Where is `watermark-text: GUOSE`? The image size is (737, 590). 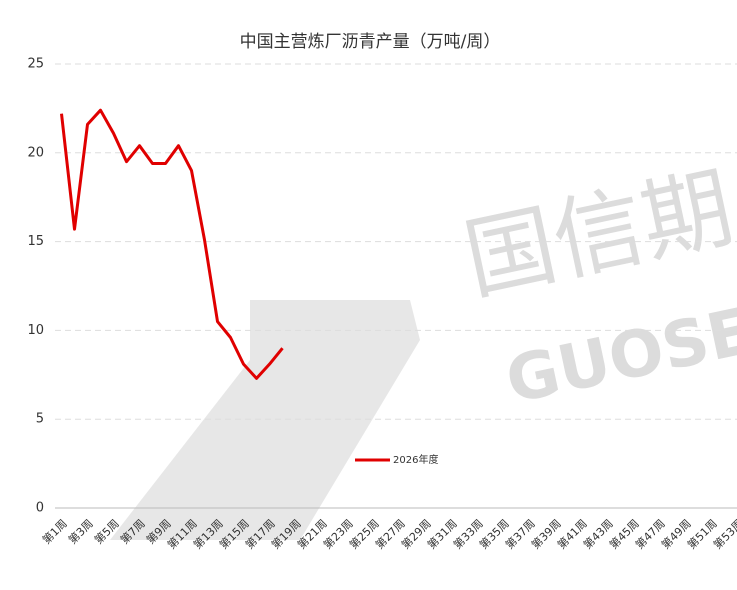
watermark-text: GUOSE is located at coordinates (618, 357).